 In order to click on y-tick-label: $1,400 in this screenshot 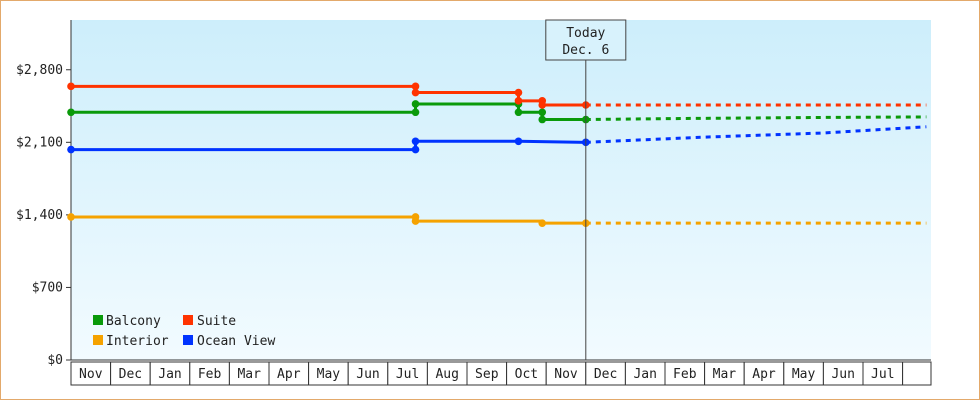, I will do `click(39, 215)`.